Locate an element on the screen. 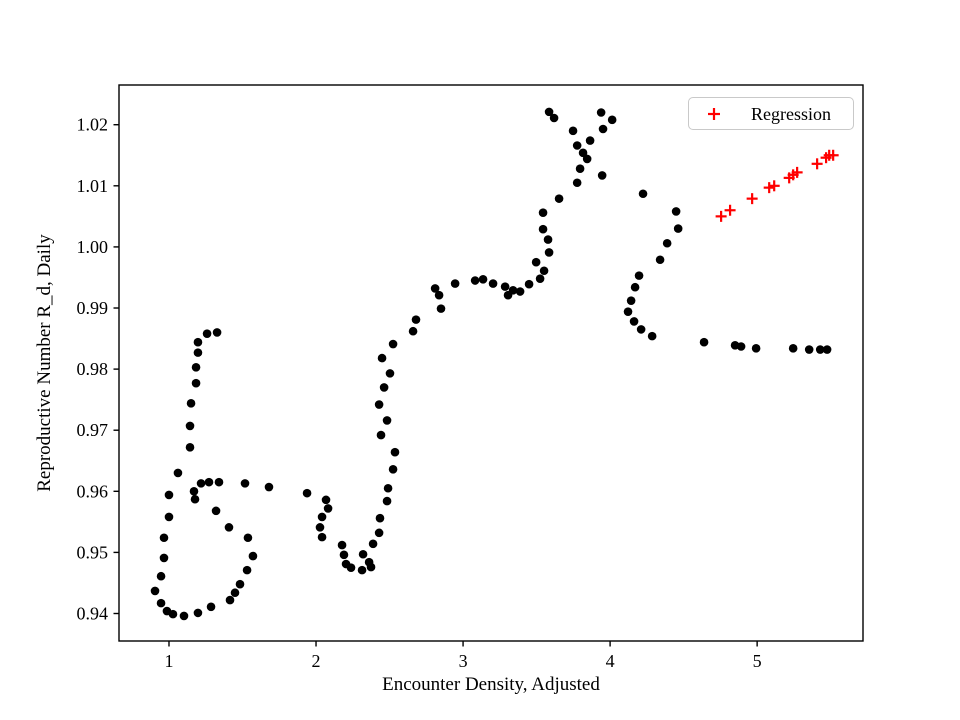  y-tick-label: 0.94 is located at coordinates (93, 614).